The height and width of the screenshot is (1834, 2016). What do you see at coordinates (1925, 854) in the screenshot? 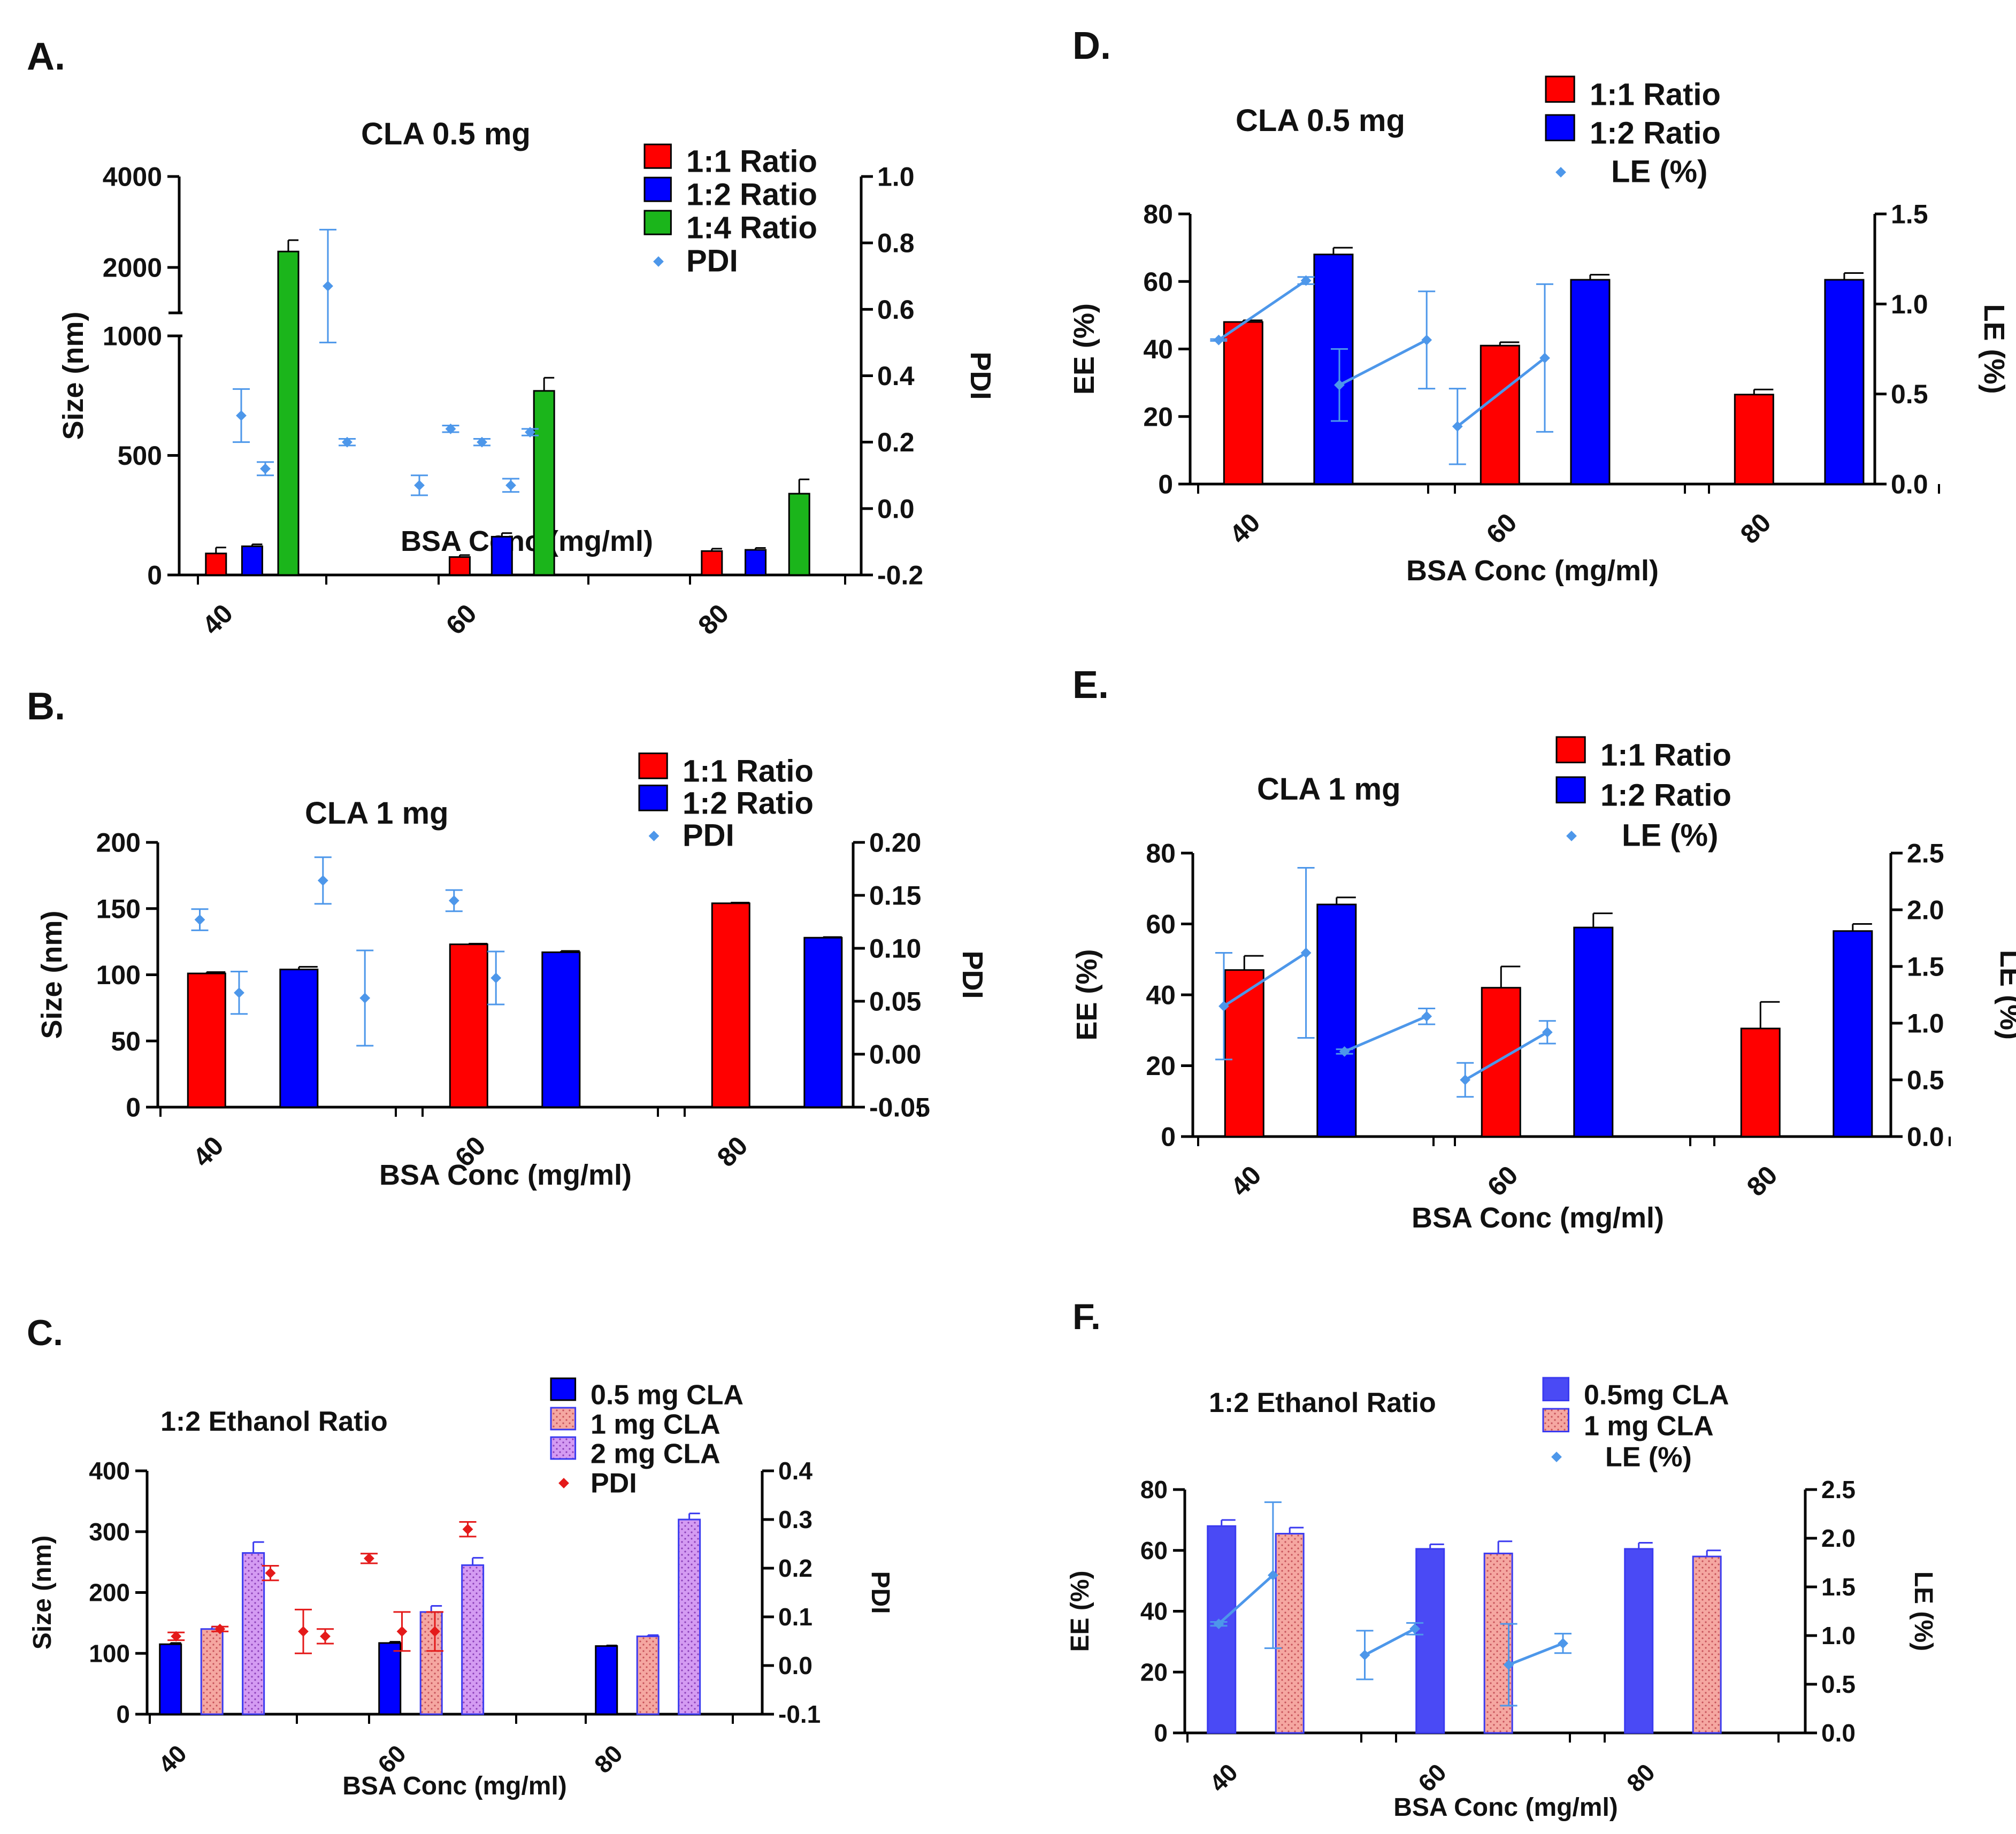
I see `y2-tick-label: 2.5` at bounding box center [1925, 854].